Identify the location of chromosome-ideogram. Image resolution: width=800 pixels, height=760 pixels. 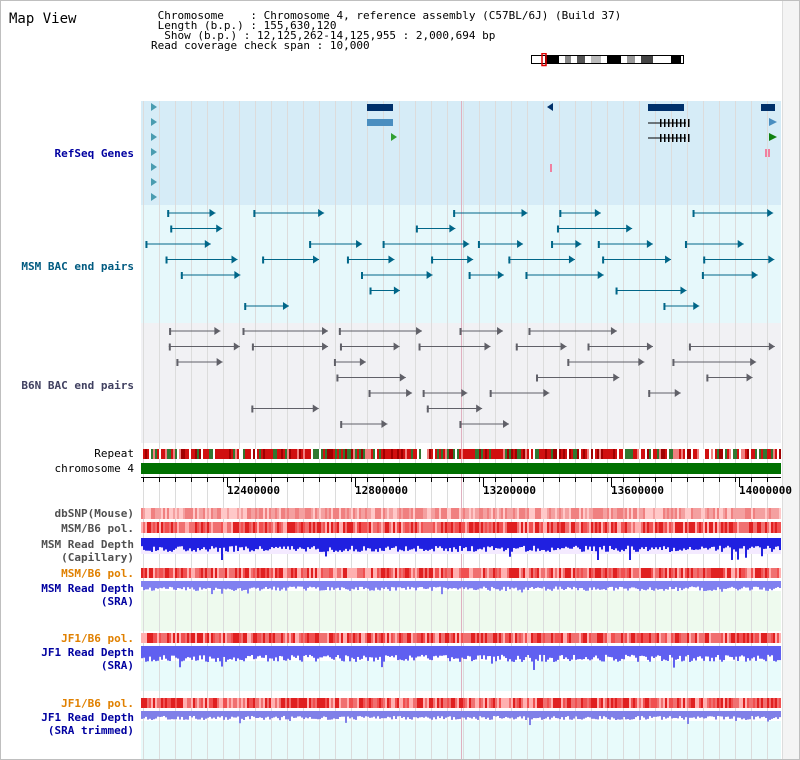
(609, 60).